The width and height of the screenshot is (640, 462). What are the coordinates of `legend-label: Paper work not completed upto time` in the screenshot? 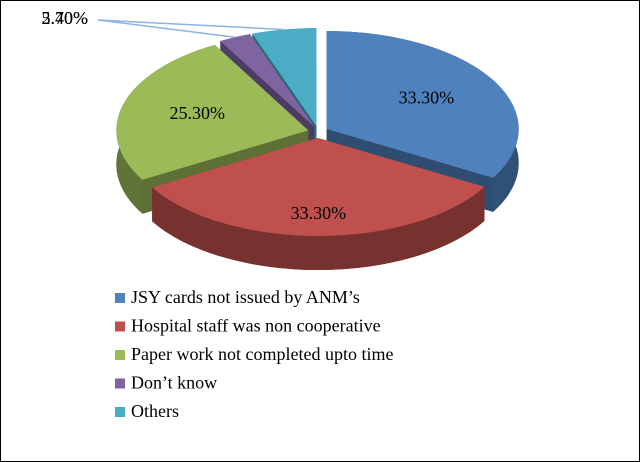 It's located at (262, 354).